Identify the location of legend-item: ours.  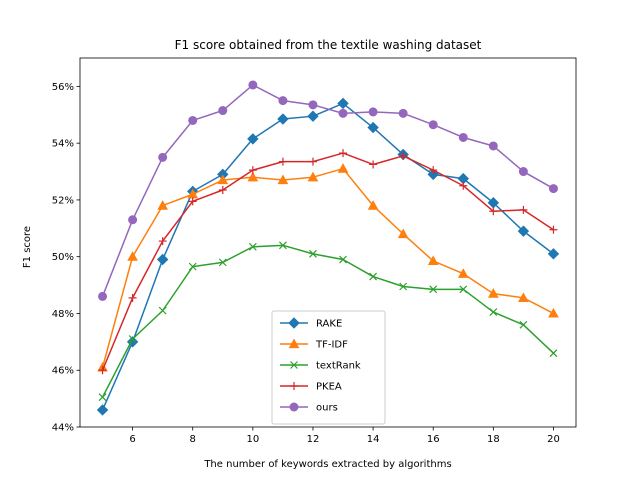
(309, 408).